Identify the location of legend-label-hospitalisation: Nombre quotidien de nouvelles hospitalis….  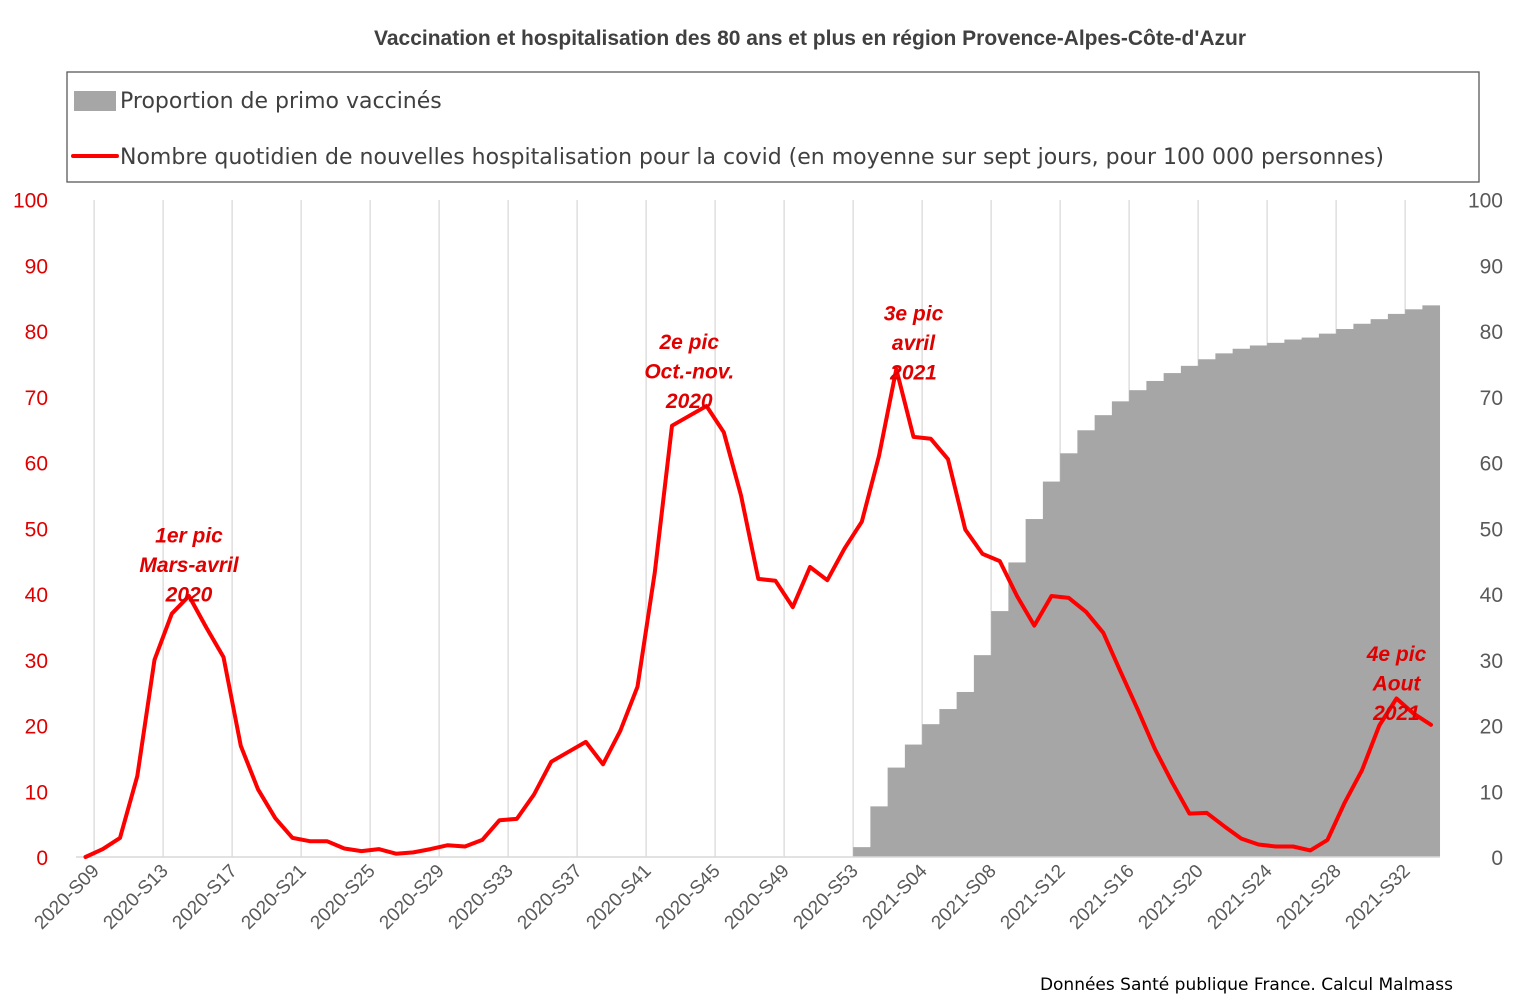
(752, 157).